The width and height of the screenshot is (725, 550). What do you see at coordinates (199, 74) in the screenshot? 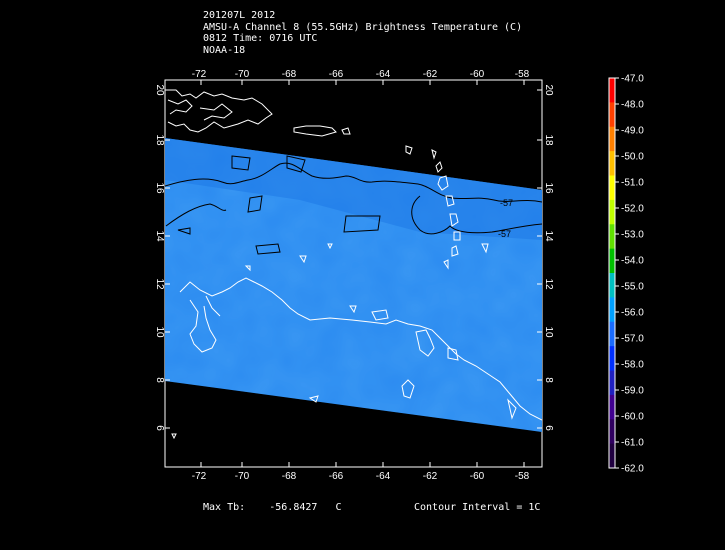
I see `lon-top-label: -72` at bounding box center [199, 74].